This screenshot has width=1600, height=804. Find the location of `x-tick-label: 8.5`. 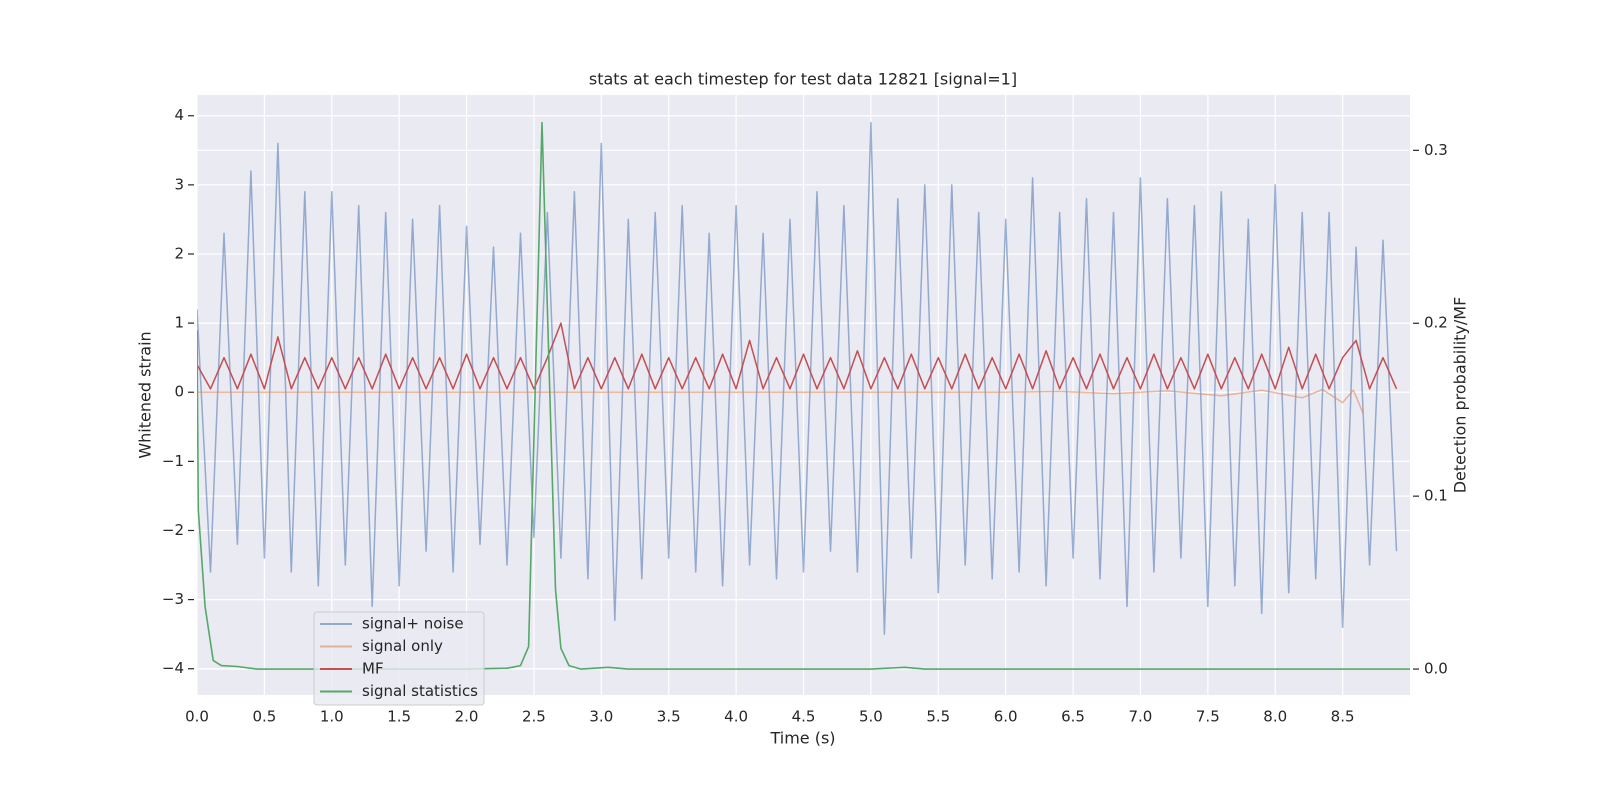

x-tick-label: 8.5 is located at coordinates (1343, 717).